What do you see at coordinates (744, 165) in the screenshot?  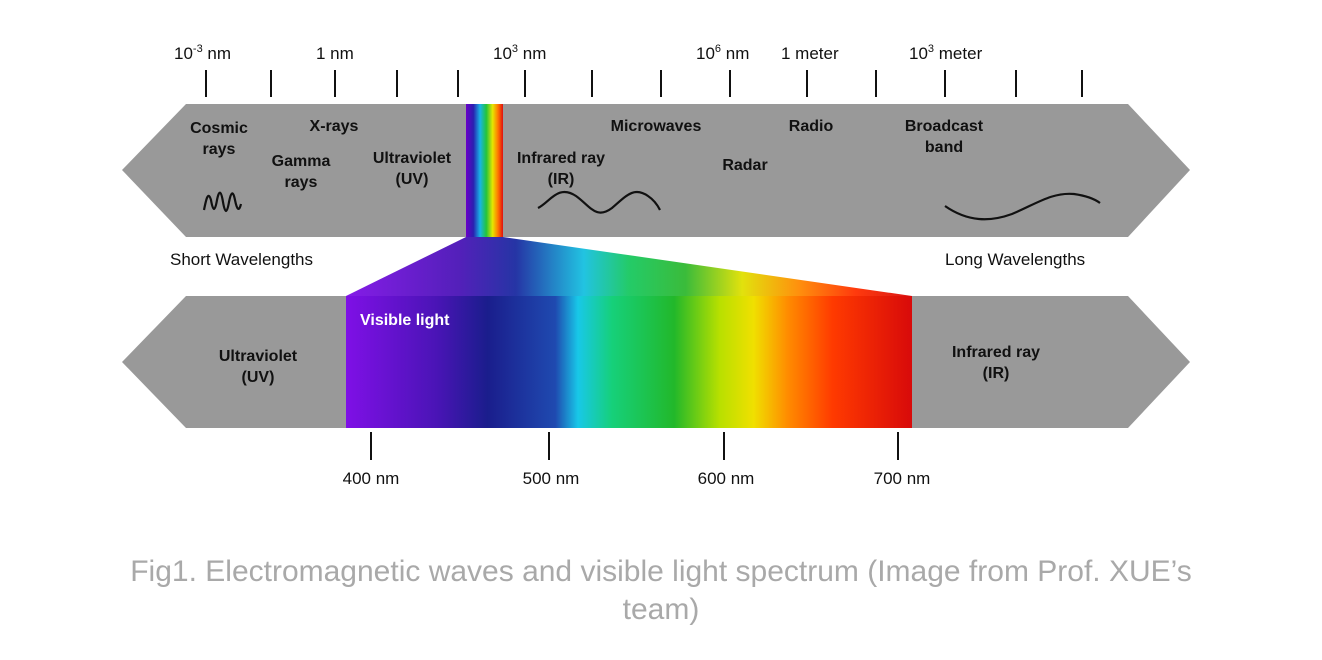 I see `label-radar: Radar` at bounding box center [744, 165].